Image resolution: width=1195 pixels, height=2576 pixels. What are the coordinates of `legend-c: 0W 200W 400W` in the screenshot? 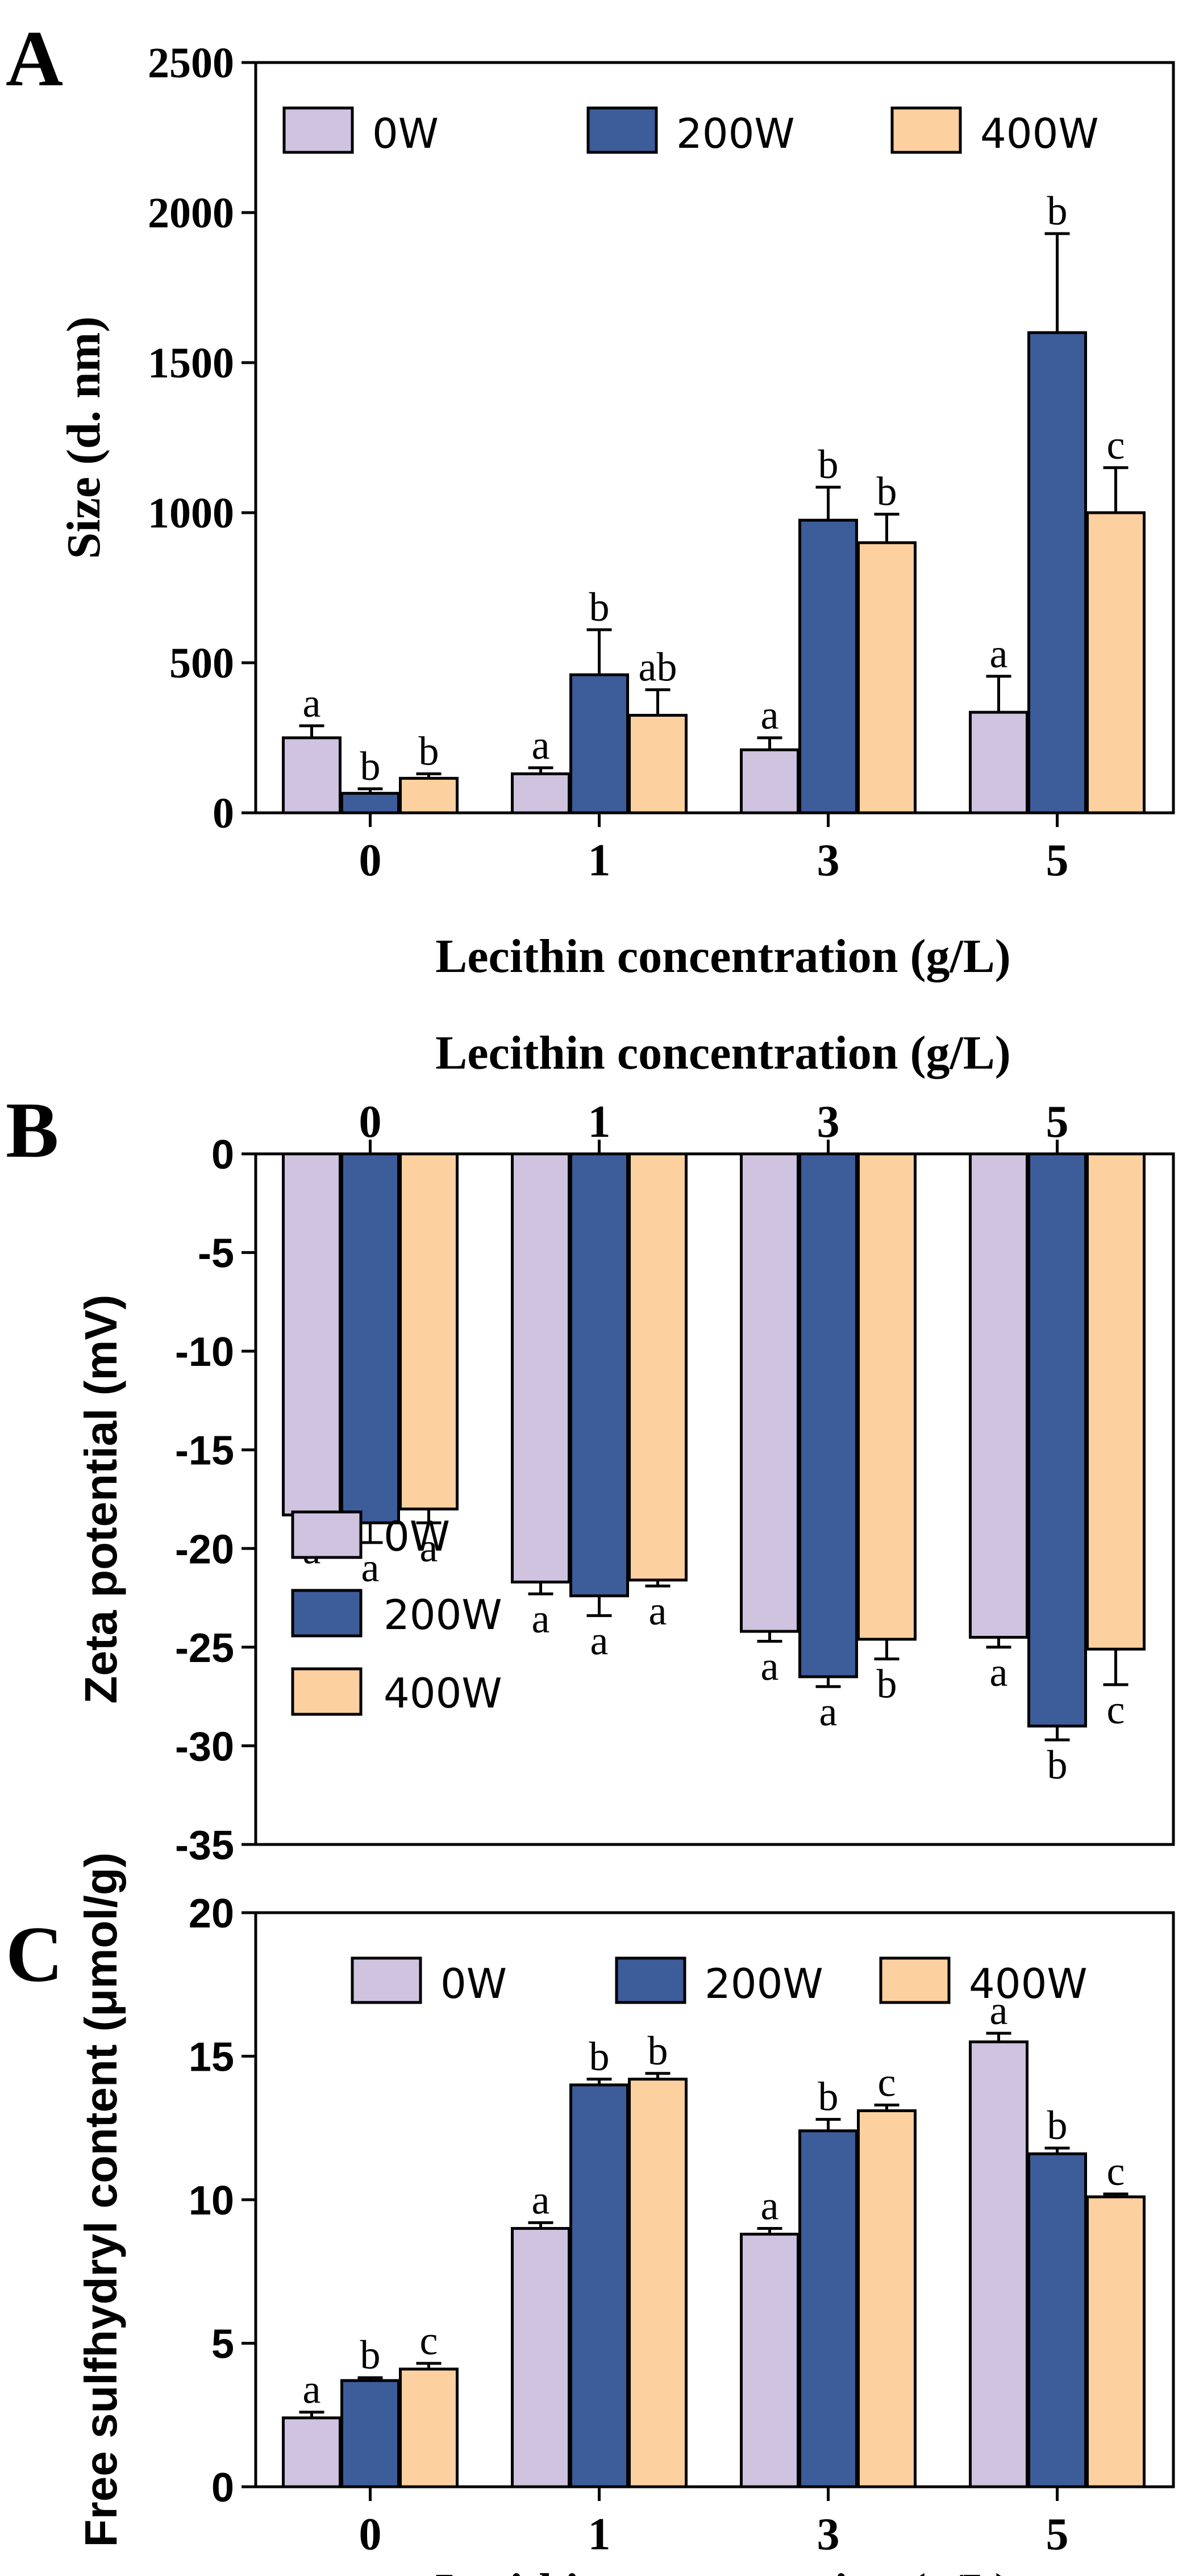 It's located at (719, 1982).